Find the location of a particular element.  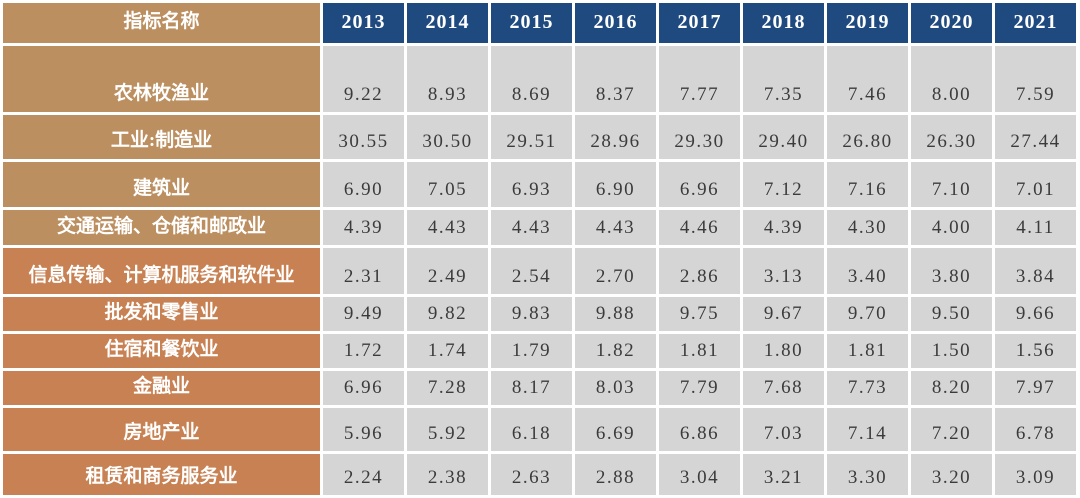

value-cell: 6.78 is located at coordinates (1035, 429).